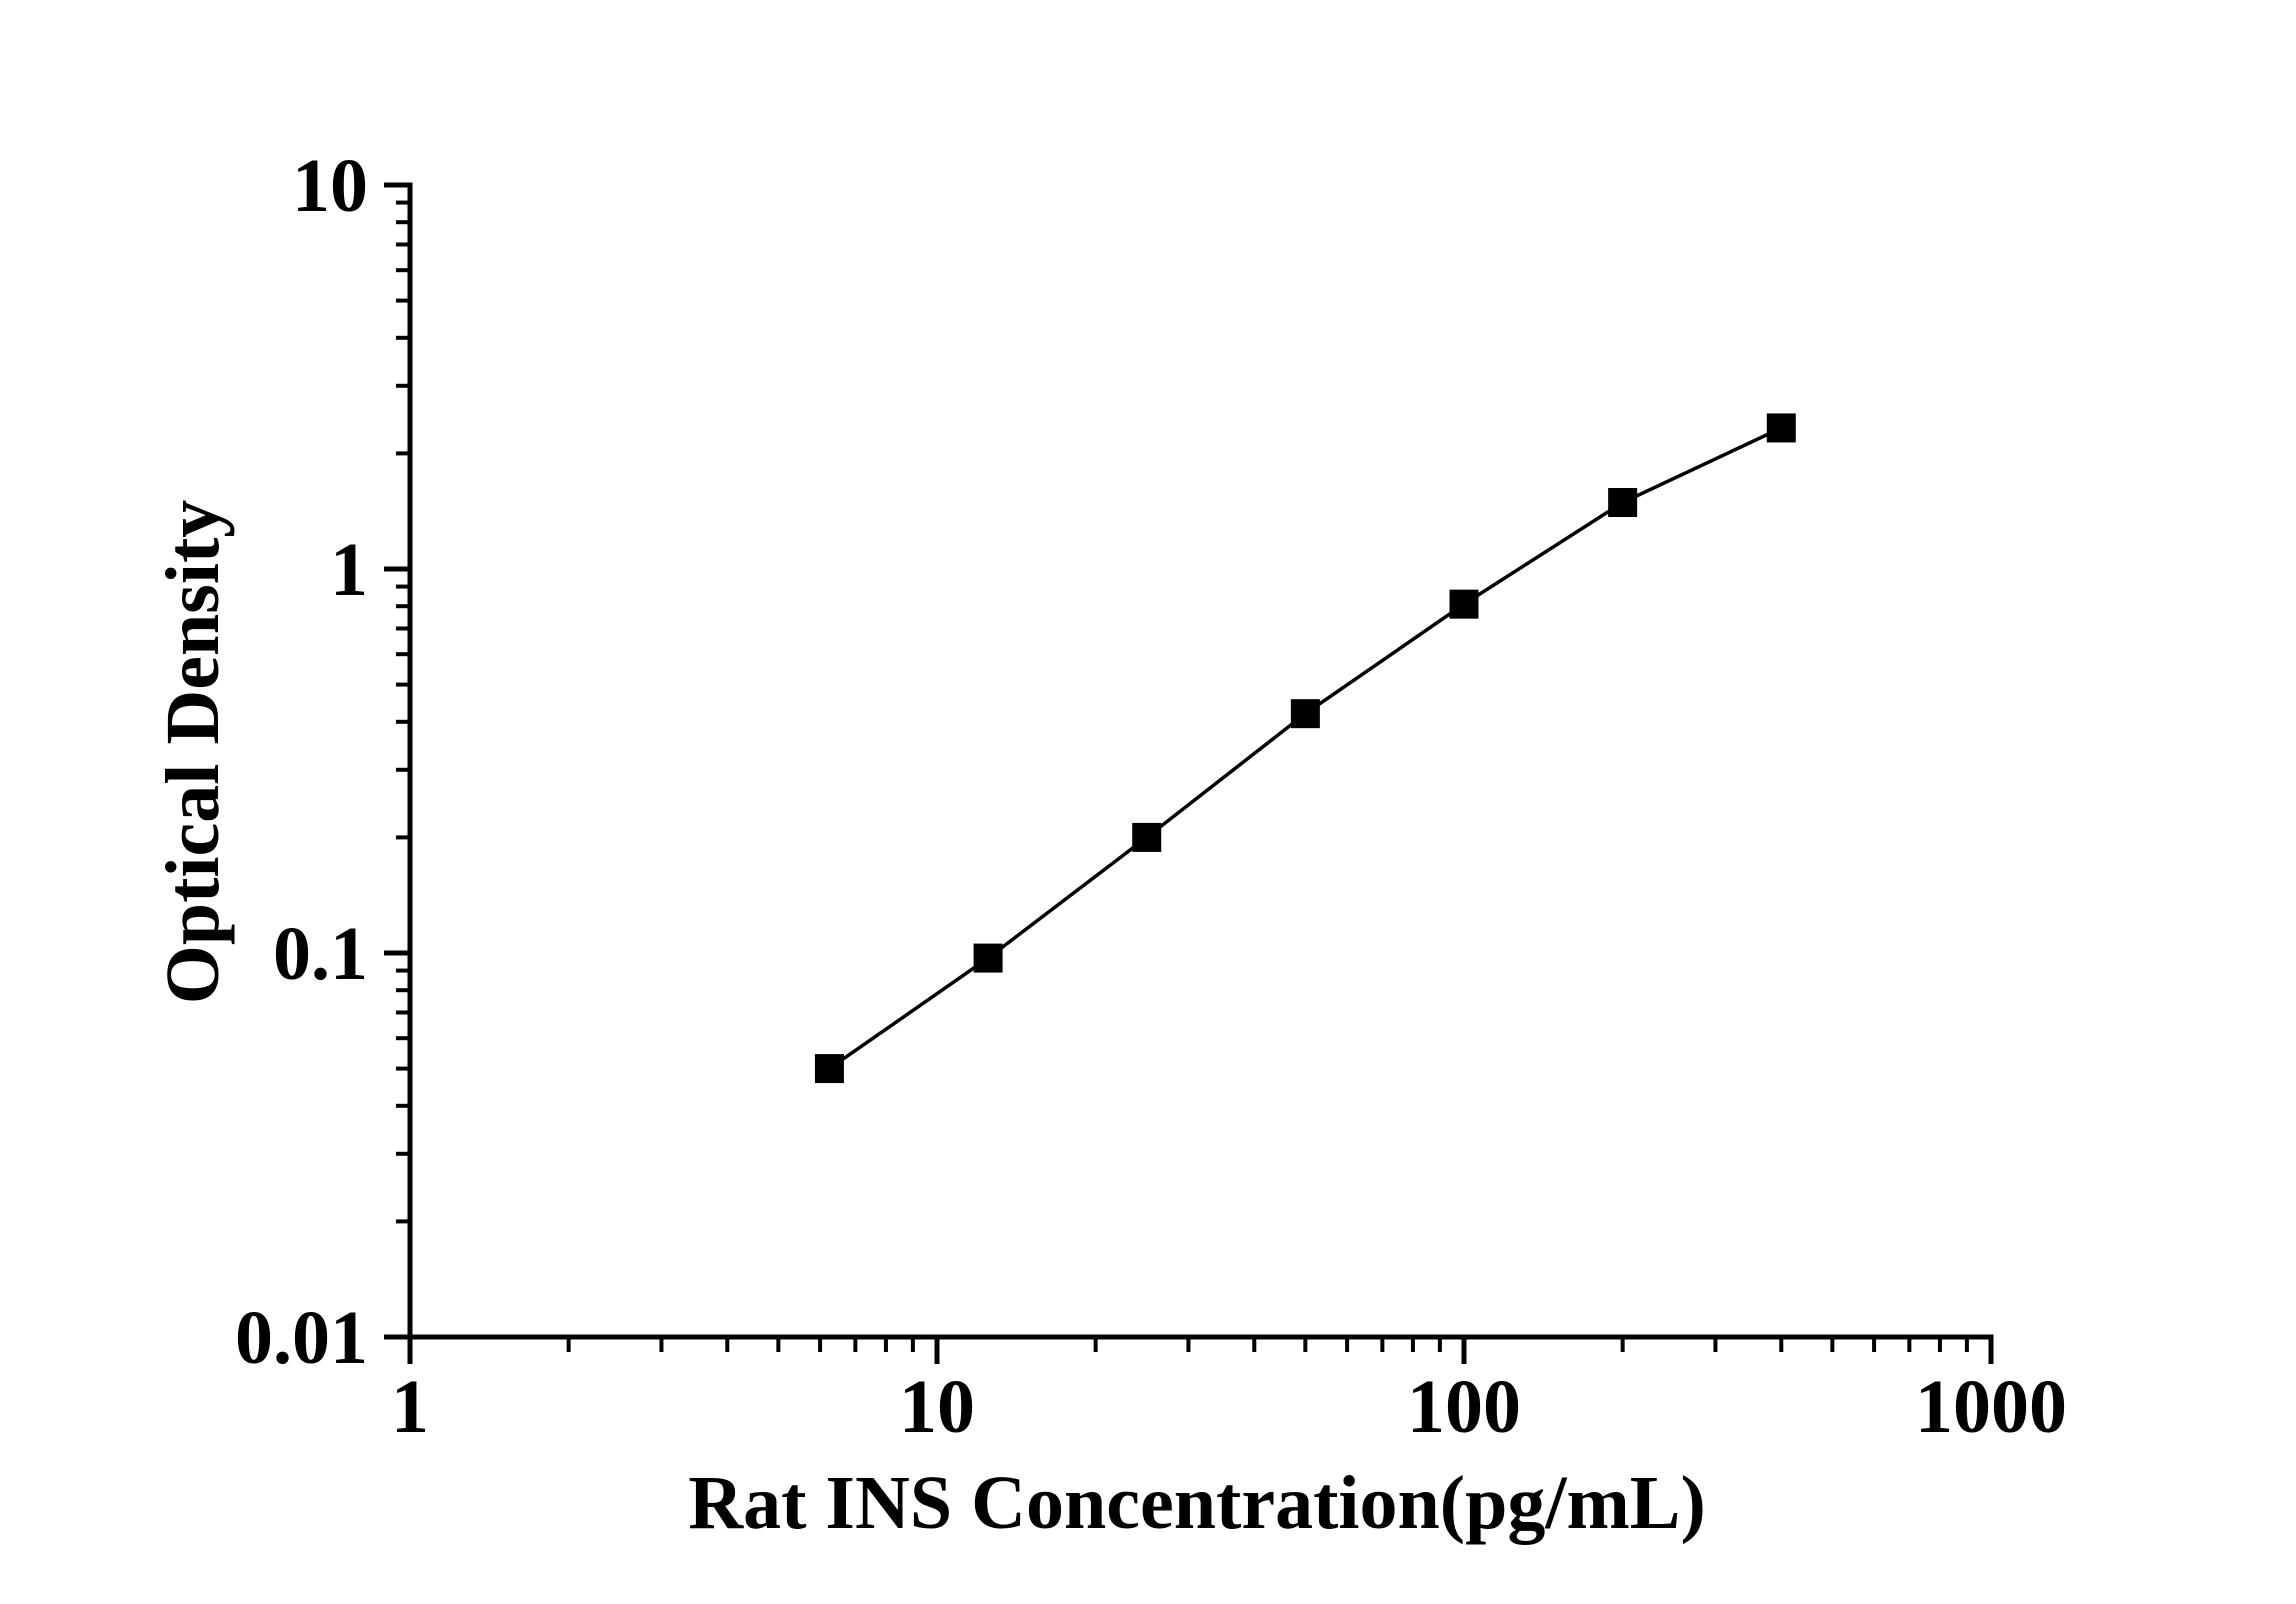  I want to click on x-tick-label-100: 100, so click(1464, 1407).